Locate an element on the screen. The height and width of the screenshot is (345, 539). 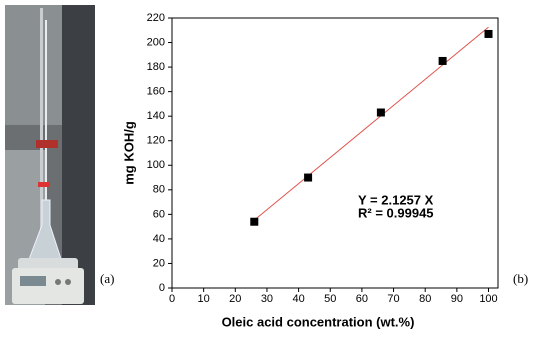
y-tick-label: 200 is located at coordinates (156, 42).